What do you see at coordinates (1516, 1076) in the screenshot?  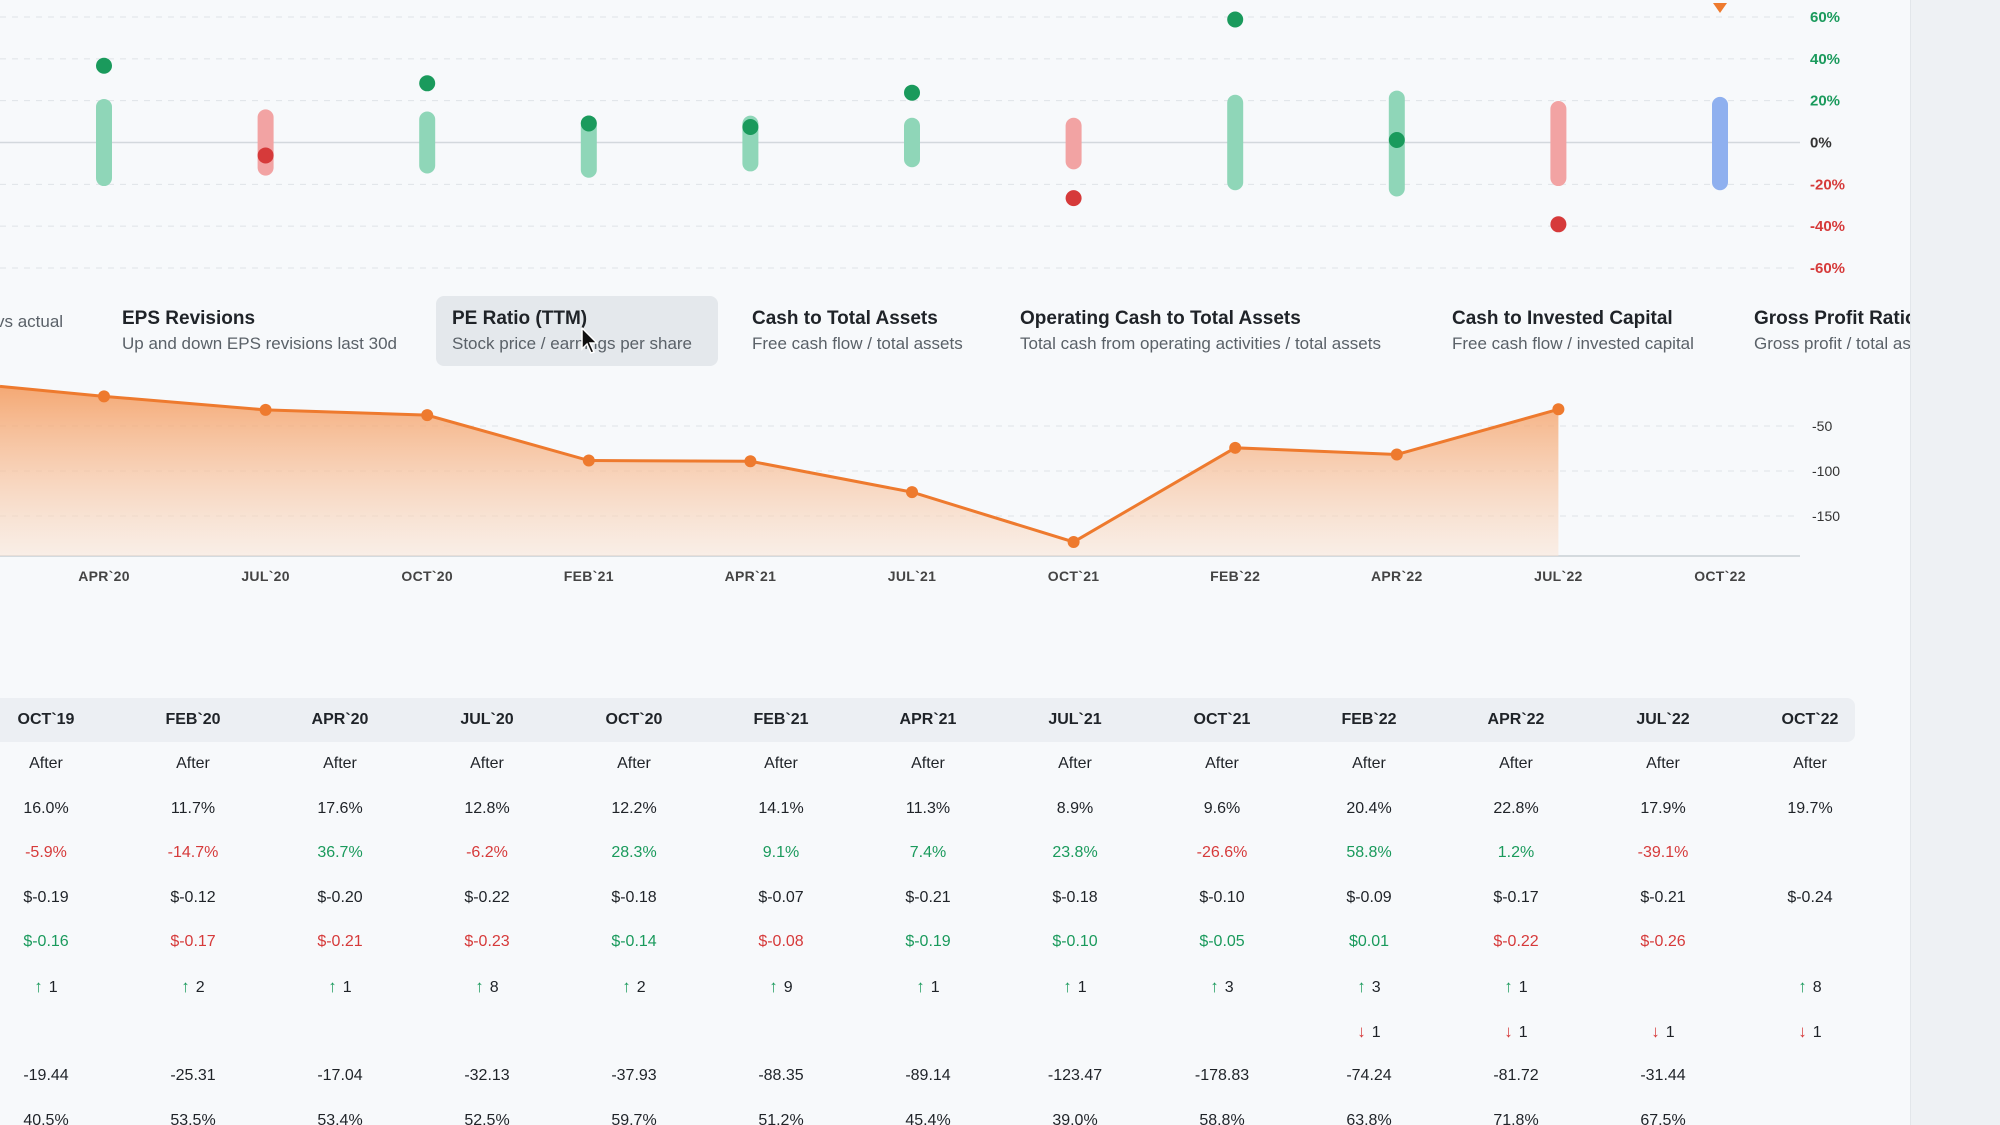 I see `table-cell: -81.72` at bounding box center [1516, 1076].